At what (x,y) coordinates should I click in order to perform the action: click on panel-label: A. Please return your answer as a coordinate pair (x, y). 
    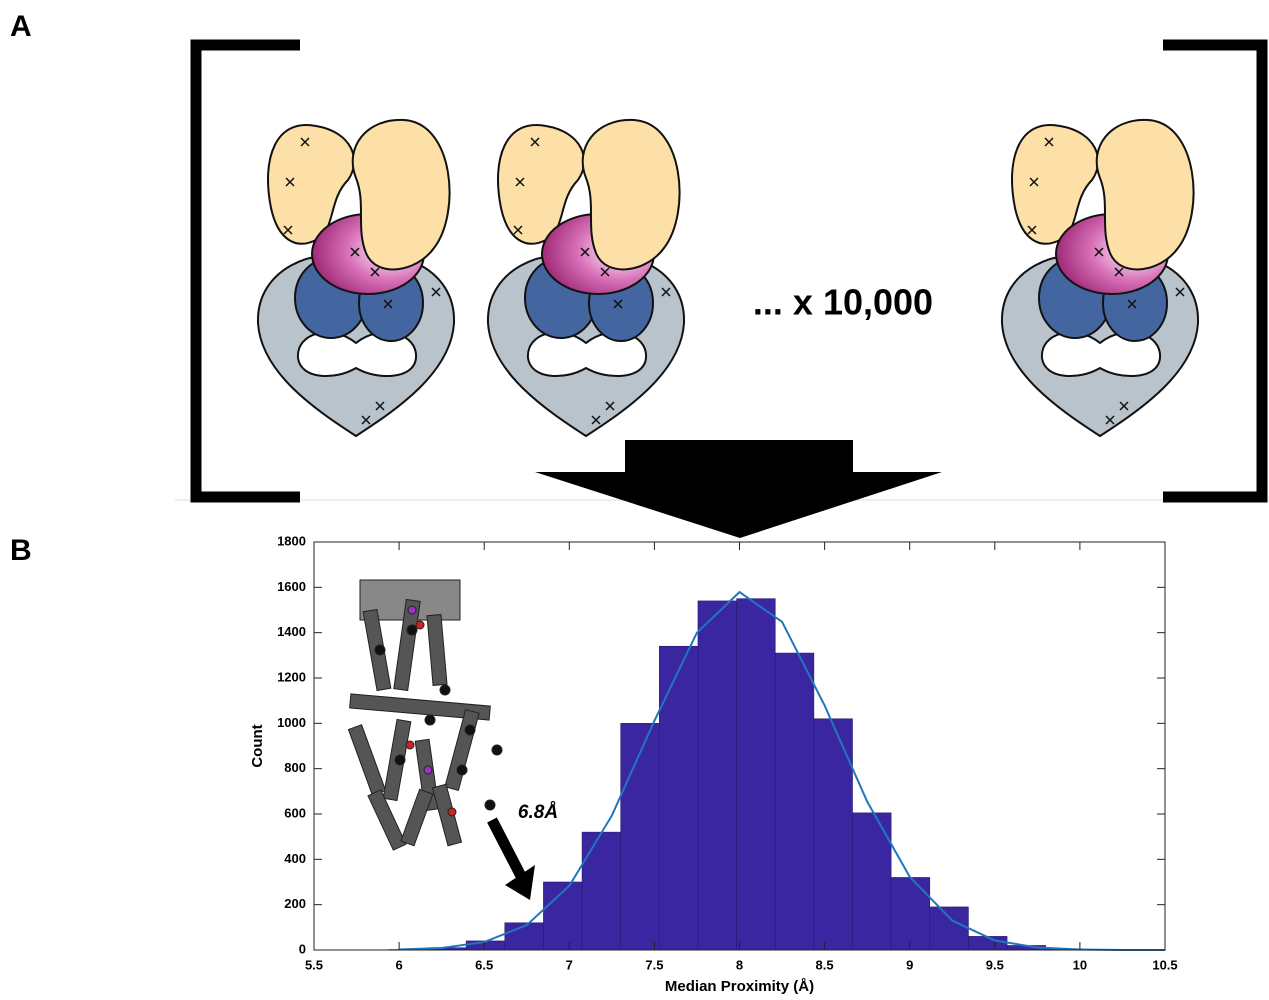
    Looking at the image, I should click on (21, 26).